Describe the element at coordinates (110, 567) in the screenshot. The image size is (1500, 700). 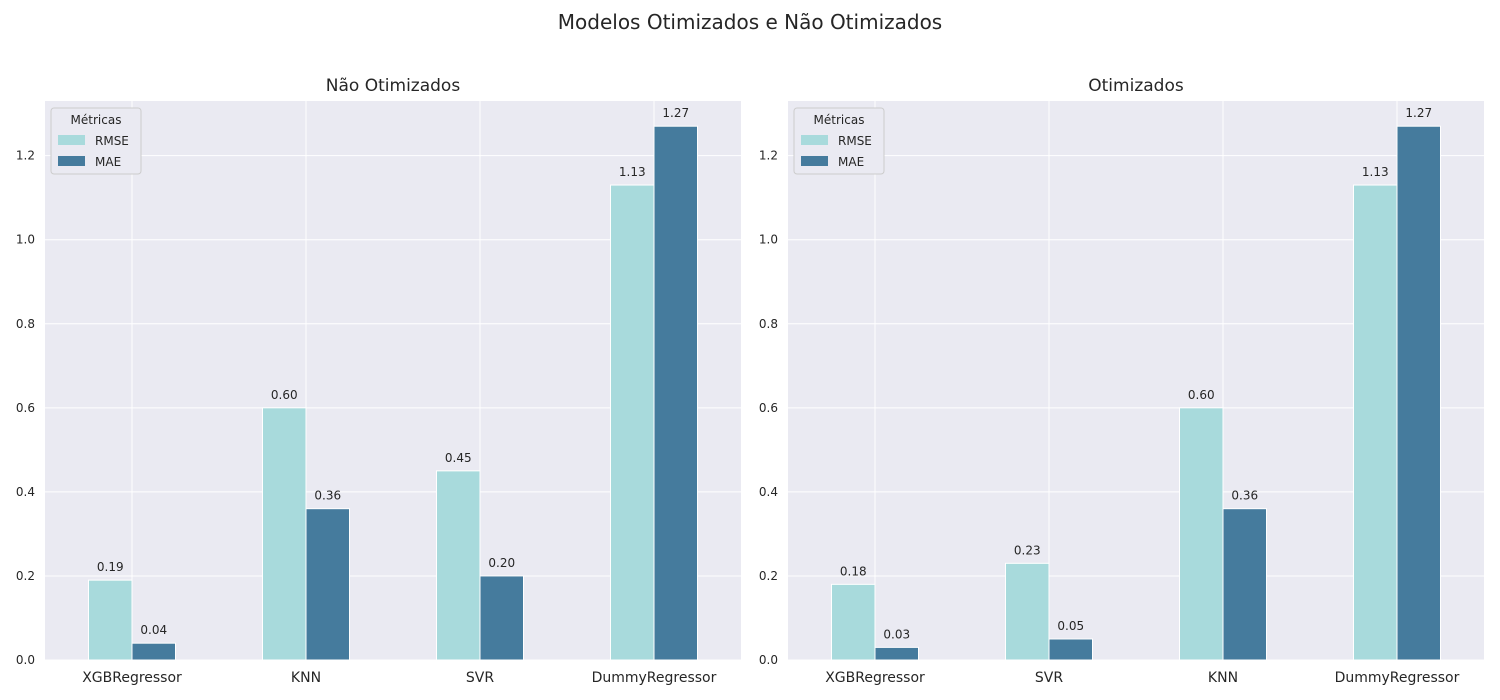
I see `bar-value-label: 0.19` at that location.